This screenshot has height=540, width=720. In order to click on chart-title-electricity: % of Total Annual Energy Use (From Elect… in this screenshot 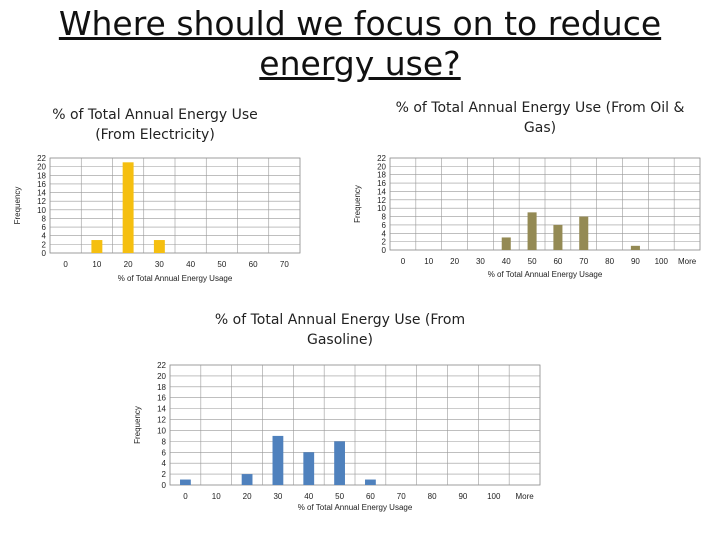, I will do `click(155, 125)`.